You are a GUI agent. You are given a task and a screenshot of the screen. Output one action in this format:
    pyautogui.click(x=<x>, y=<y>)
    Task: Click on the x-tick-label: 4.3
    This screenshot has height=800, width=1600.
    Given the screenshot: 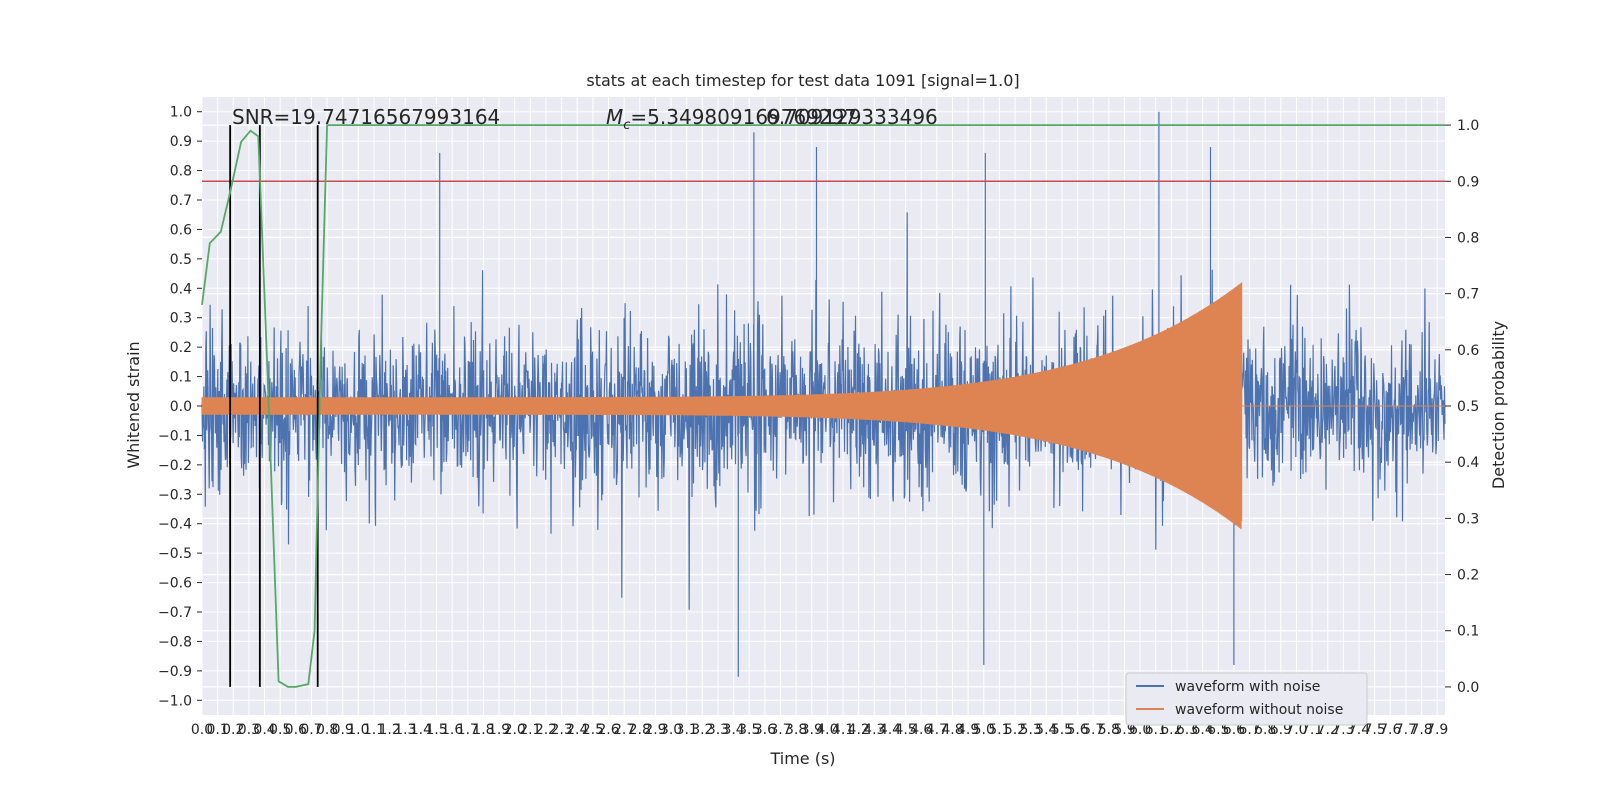 What is the action you would take?
    pyautogui.click(x=874, y=730)
    